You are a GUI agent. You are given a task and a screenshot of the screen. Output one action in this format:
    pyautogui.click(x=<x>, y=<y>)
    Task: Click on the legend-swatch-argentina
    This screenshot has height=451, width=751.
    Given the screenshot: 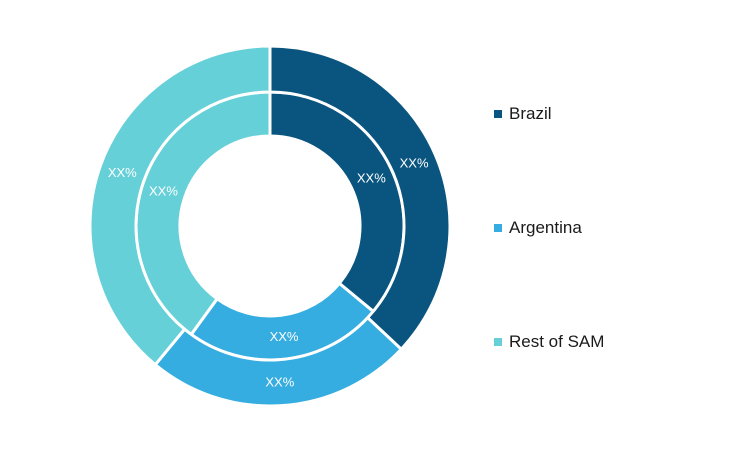 What is the action you would take?
    pyautogui.click(x=498, y=228)
    